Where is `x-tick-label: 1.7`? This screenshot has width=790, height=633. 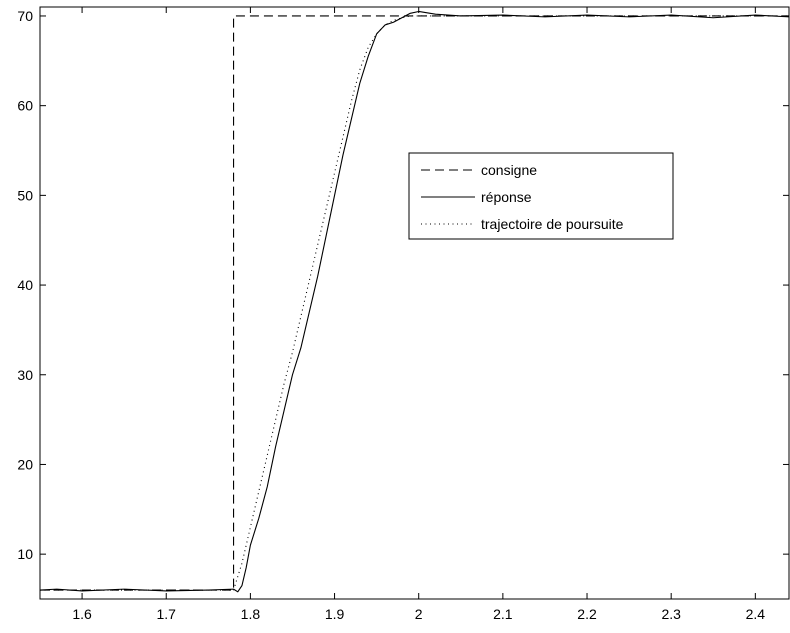
x-tick-label: 1.7 is located at coordinates (167, 614).